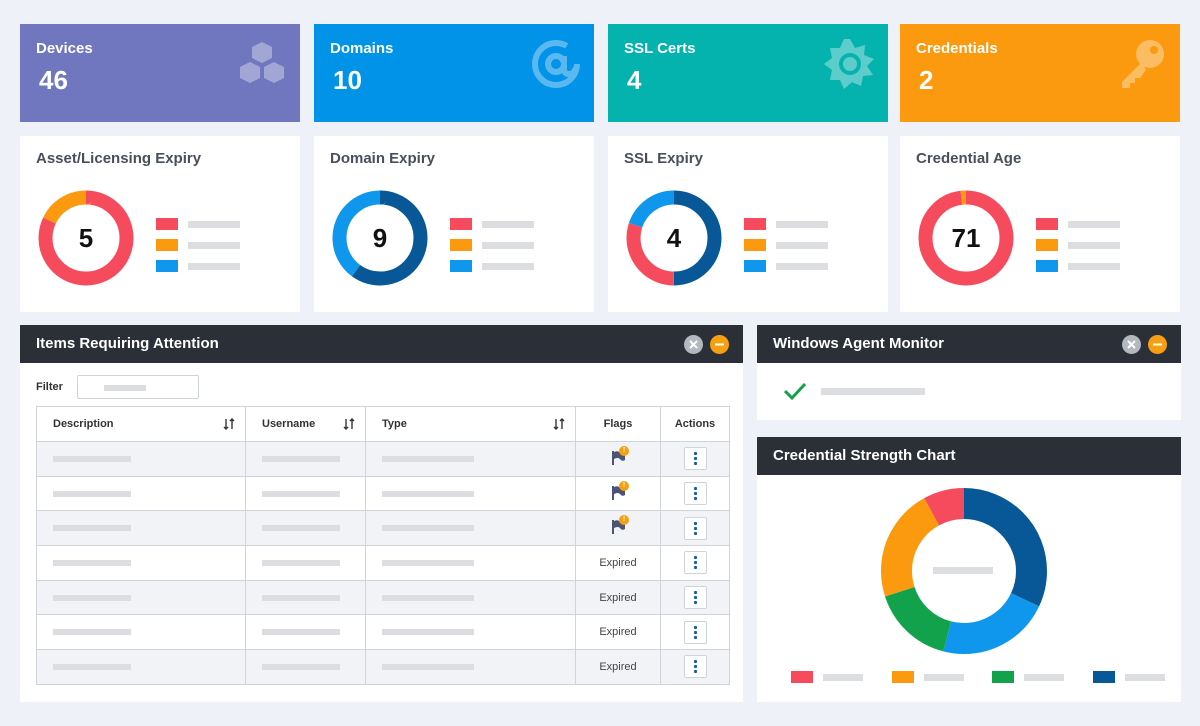 This screenshot has height=726, width=1200. What do you see at coordinates (748, 73) in the screenshot?
I see `stat-card-ssl-certs: SSL Certs 4` at bounding box center [748, 73].